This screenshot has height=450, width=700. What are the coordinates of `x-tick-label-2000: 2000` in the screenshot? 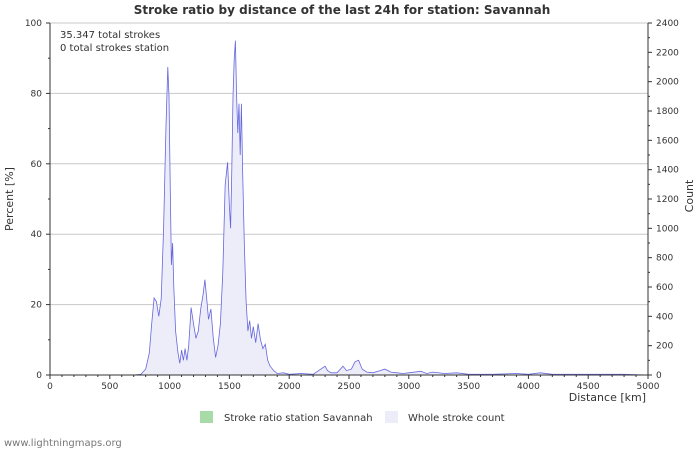 It's located at (289, 387).